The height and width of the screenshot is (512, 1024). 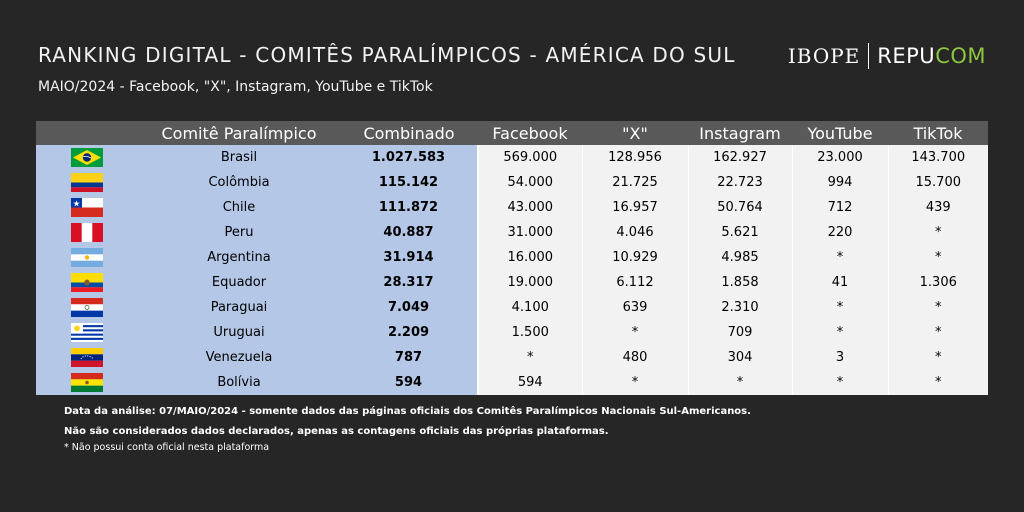 What do you see at coordinates (937, 282) in the screenshot?
I see `tiktok-value: 1.306` at bounding box center [937, 282].